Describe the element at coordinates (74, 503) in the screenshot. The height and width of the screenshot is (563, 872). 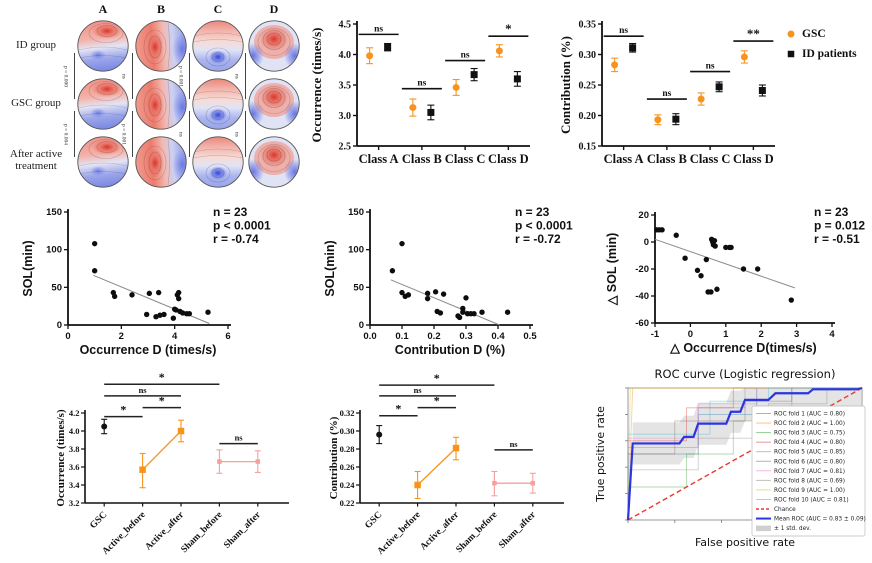
I see `svg-text: 3.2` at that location.